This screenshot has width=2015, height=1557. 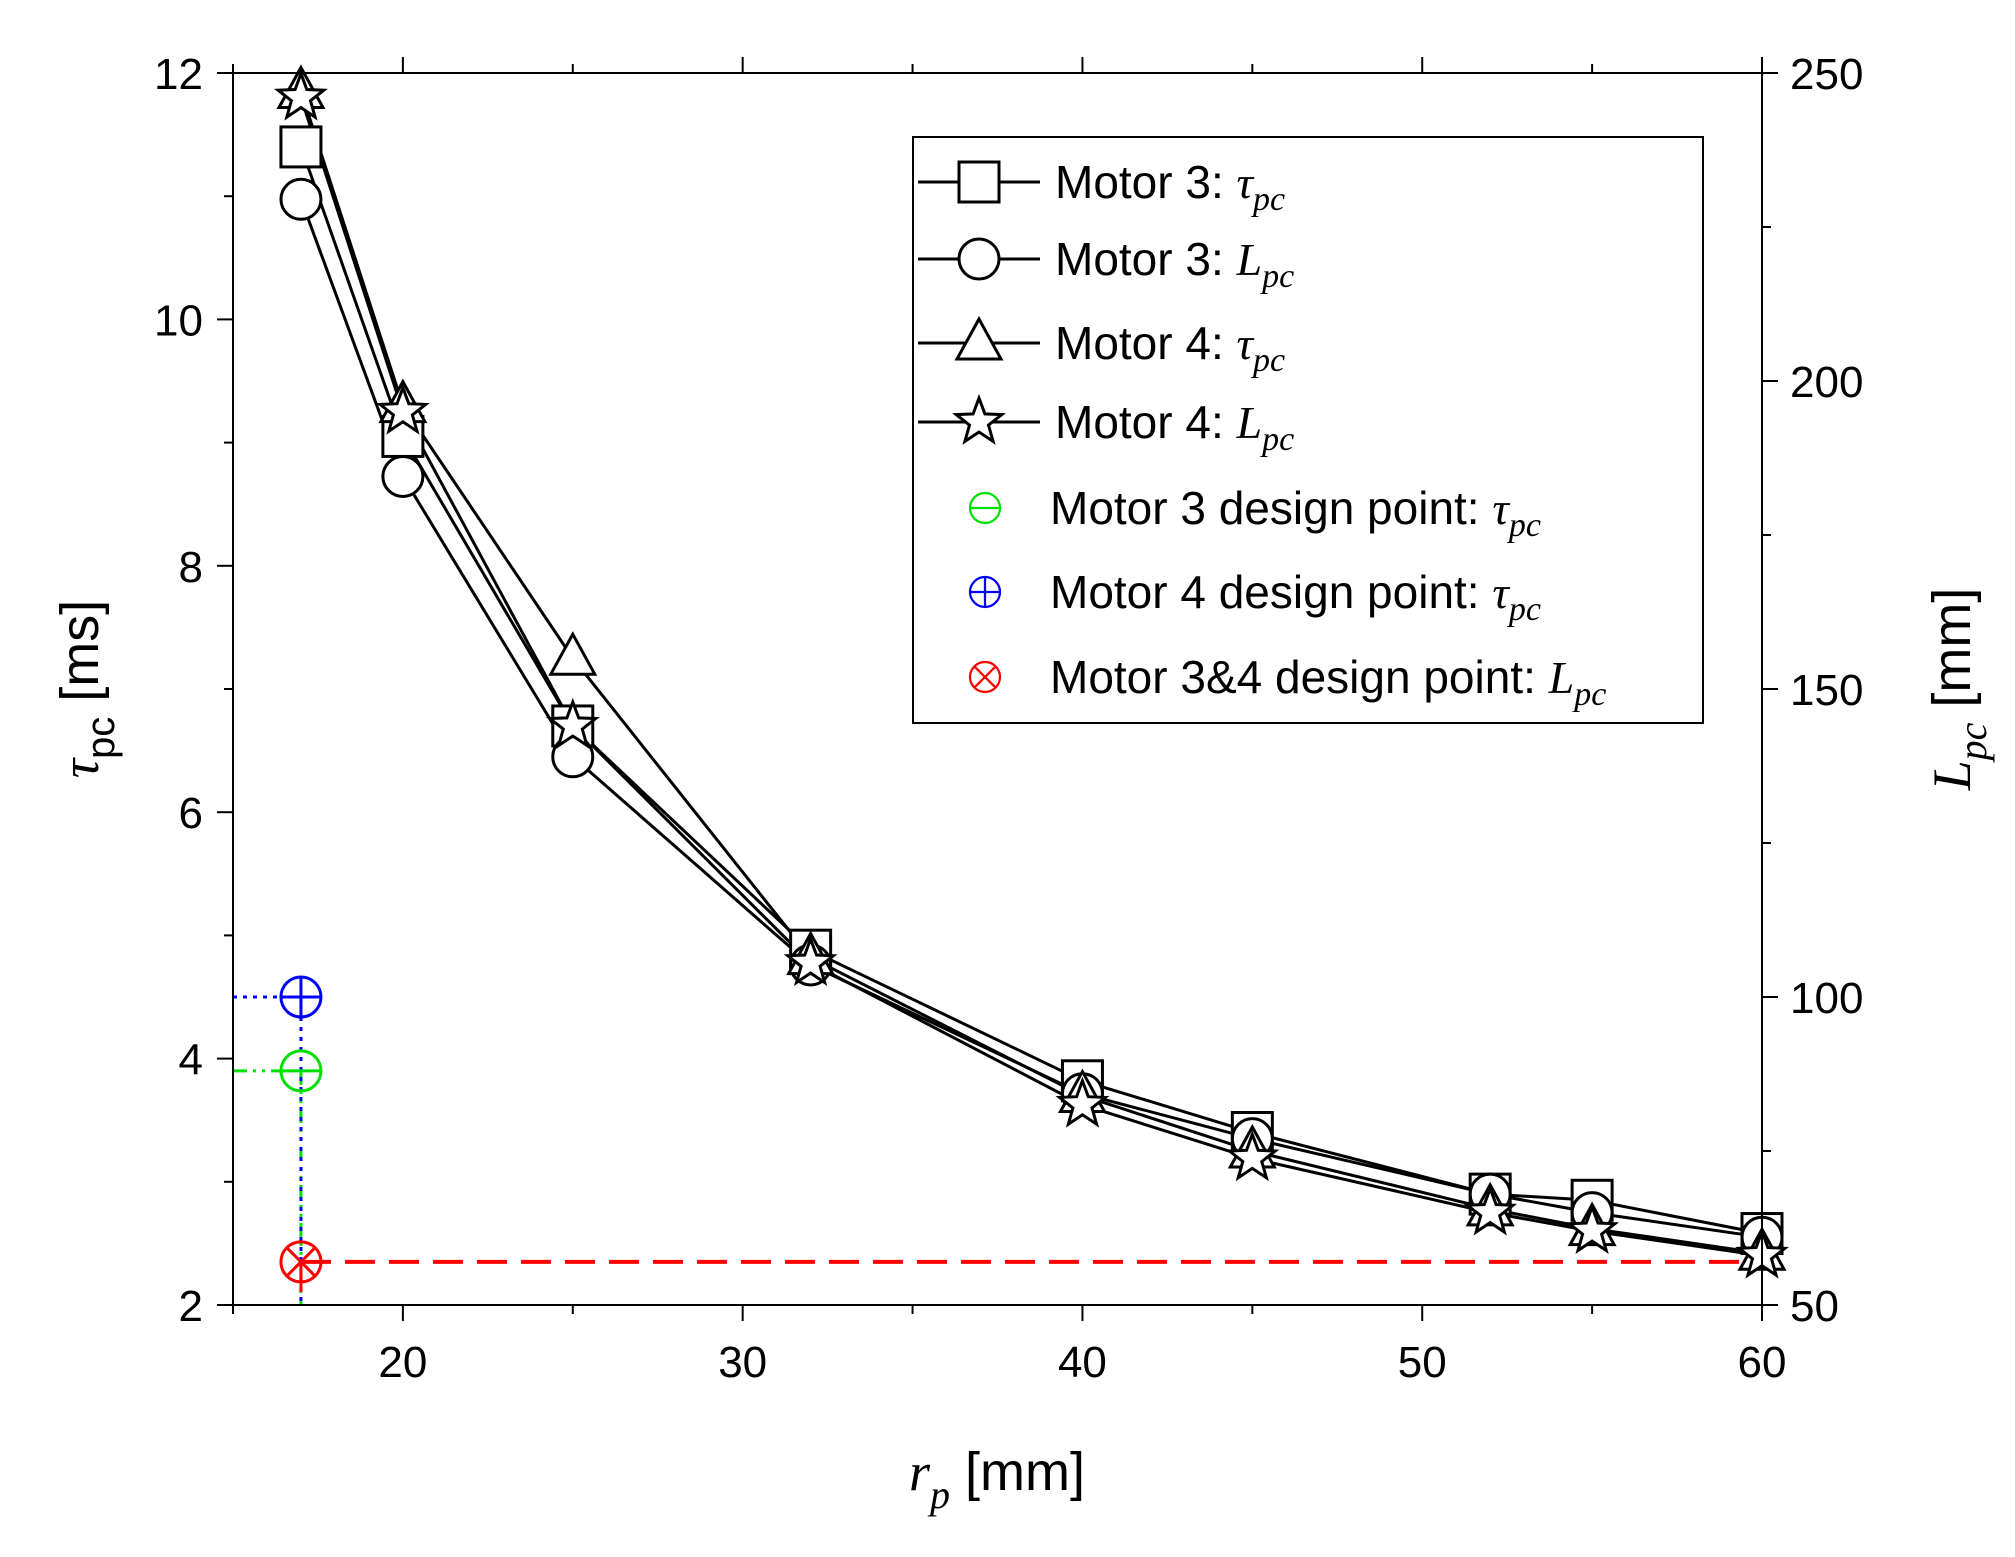 I want to click on legend-item-2-marker, so click(x=979, y=259).